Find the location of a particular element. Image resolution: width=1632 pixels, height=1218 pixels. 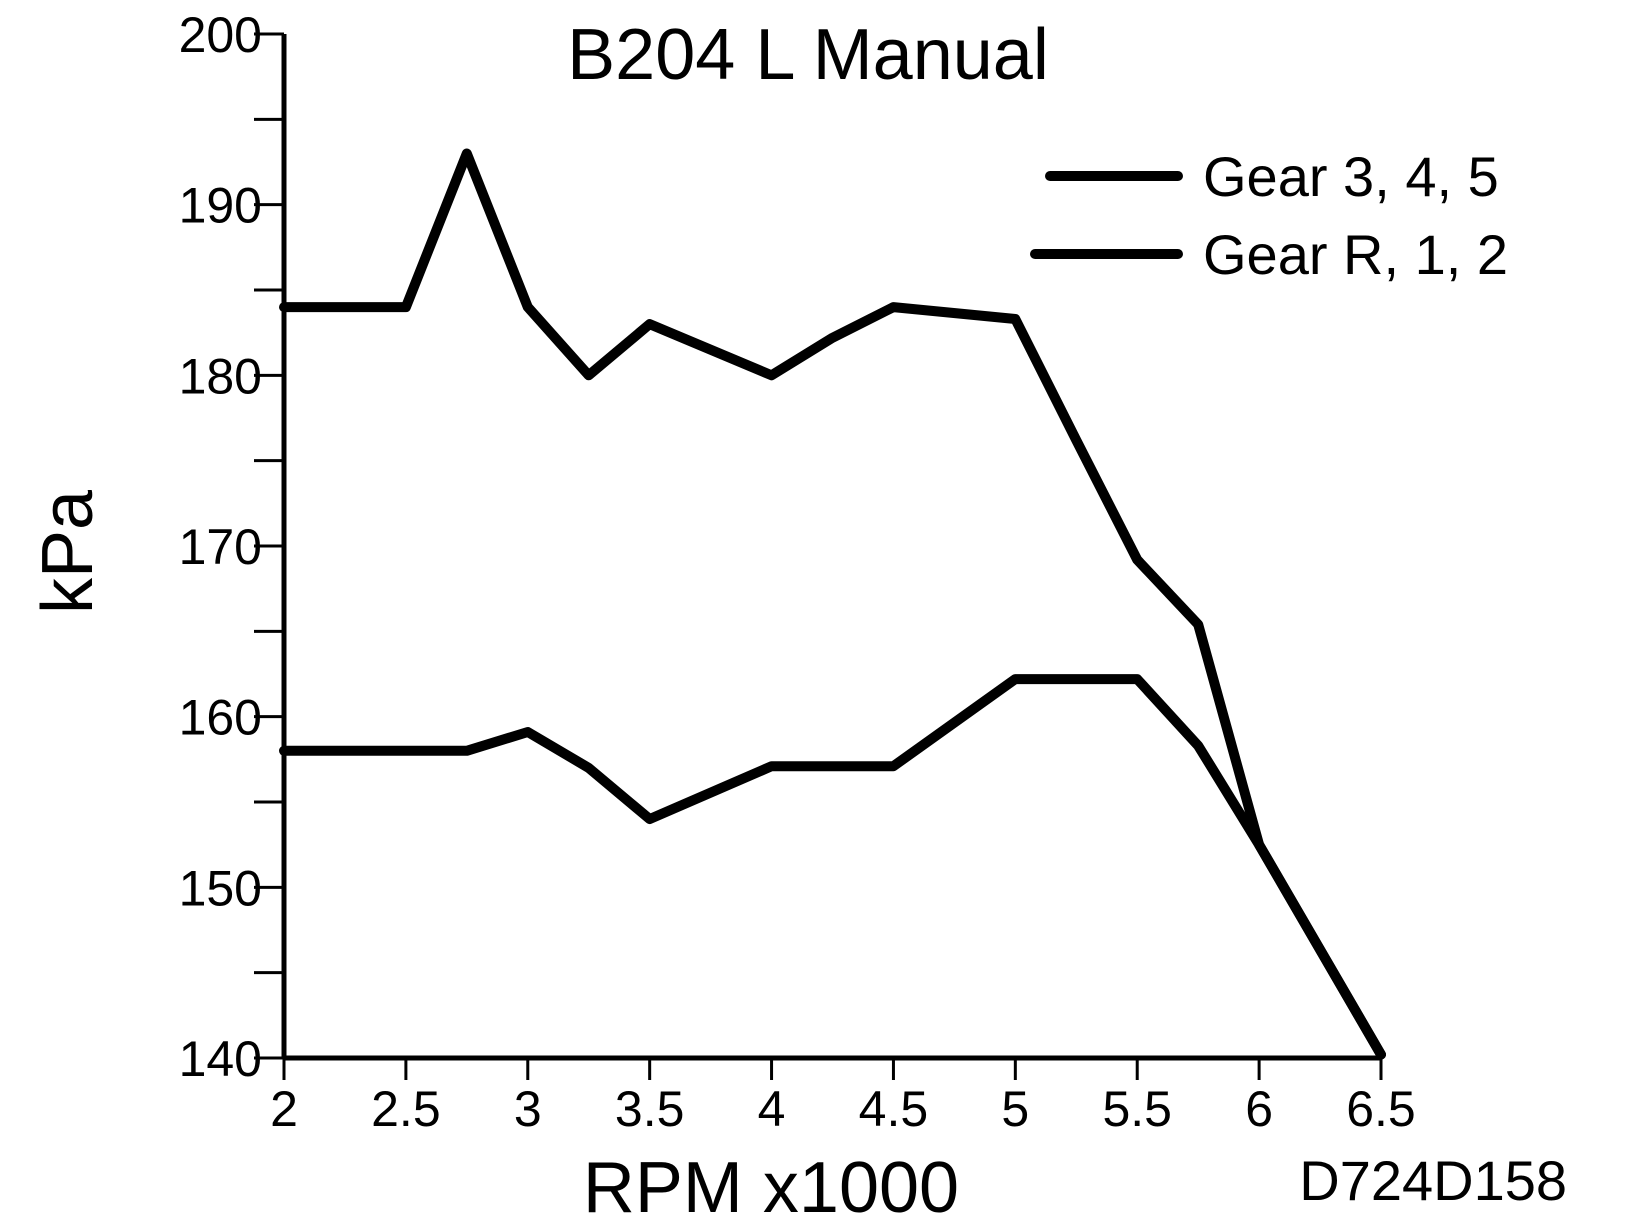

x-tick-label: 4.5 is located at coordinates (894, 1109).